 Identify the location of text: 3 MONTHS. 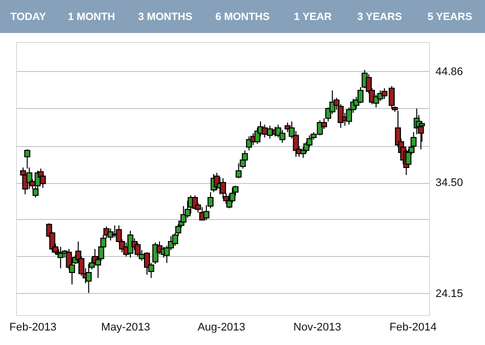
(165, 17).